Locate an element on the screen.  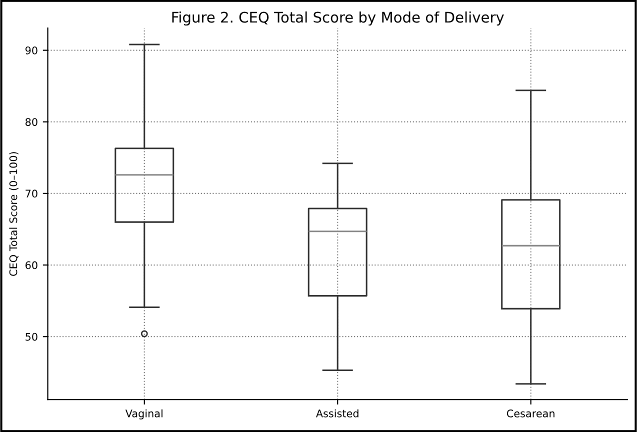
y-tick-label: 90 is located at coordinates (31, 50).